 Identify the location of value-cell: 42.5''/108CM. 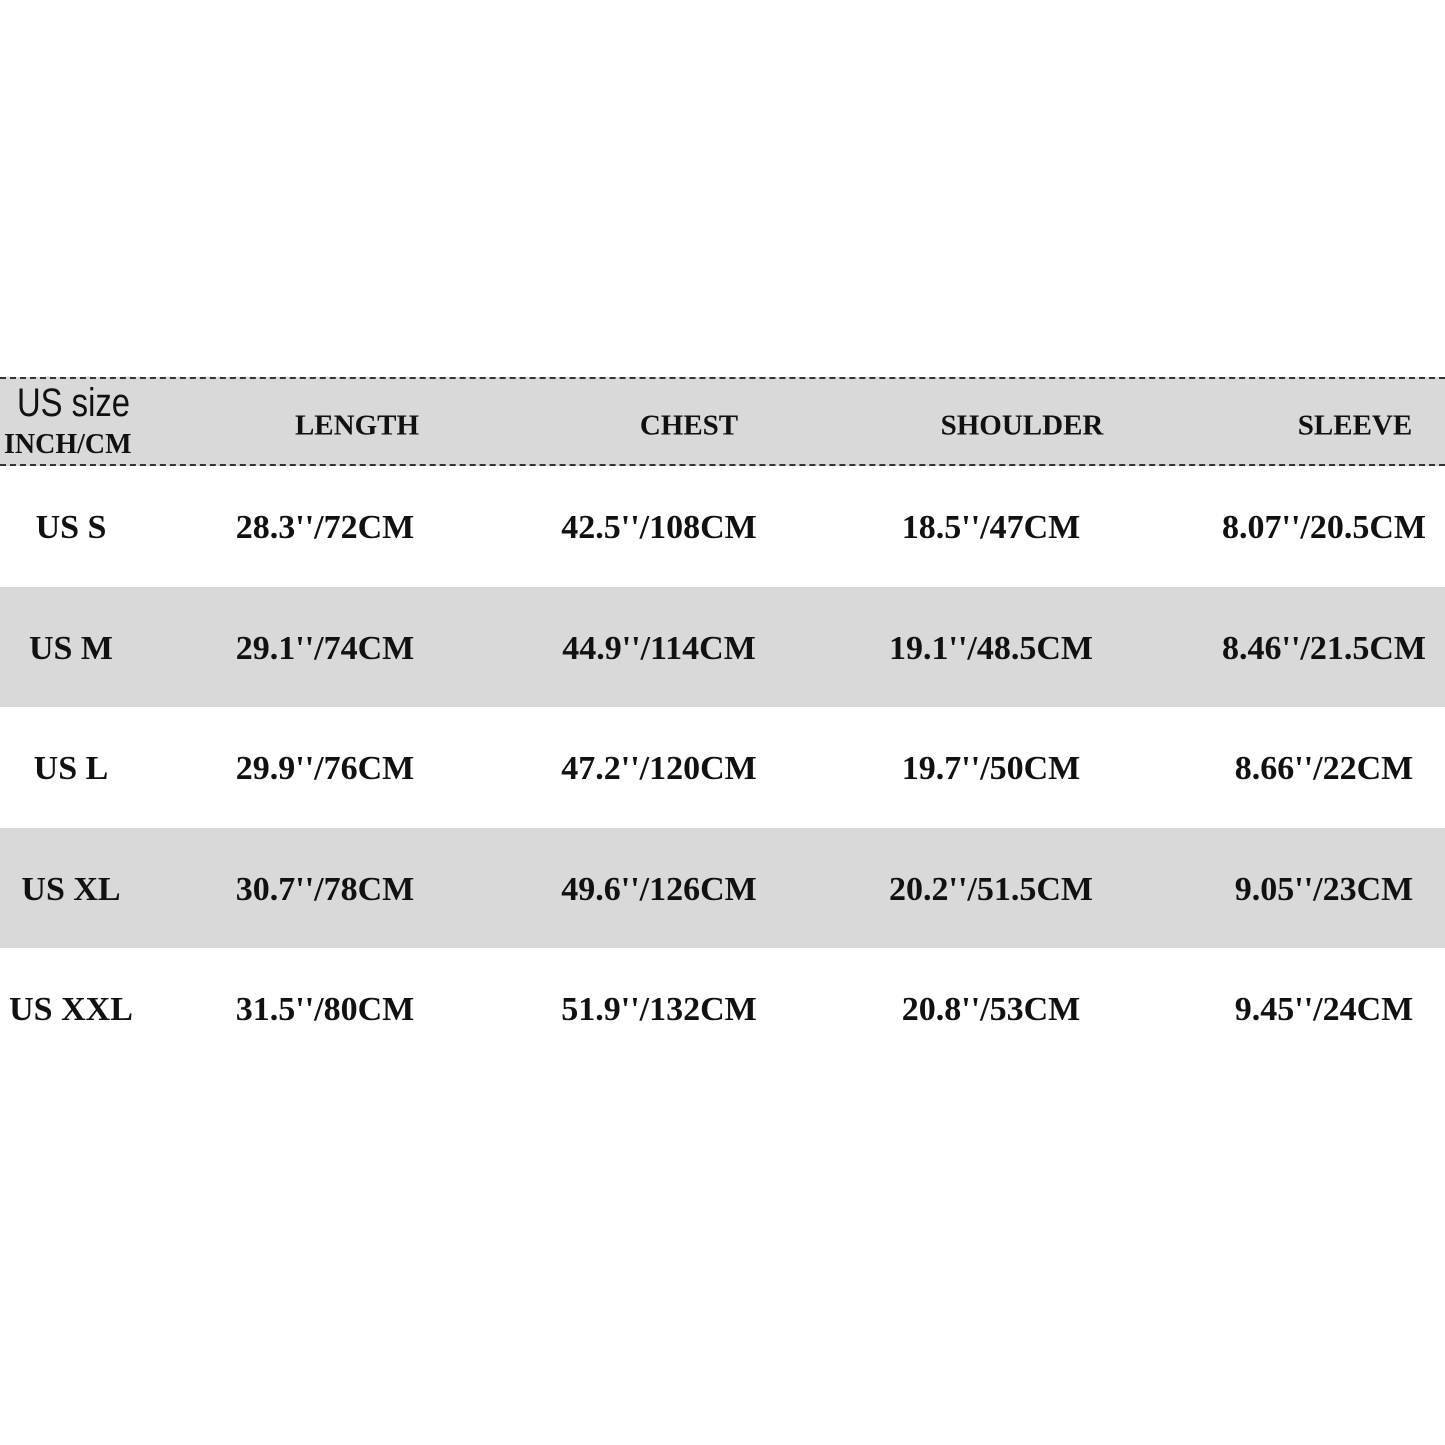
(659, 527).